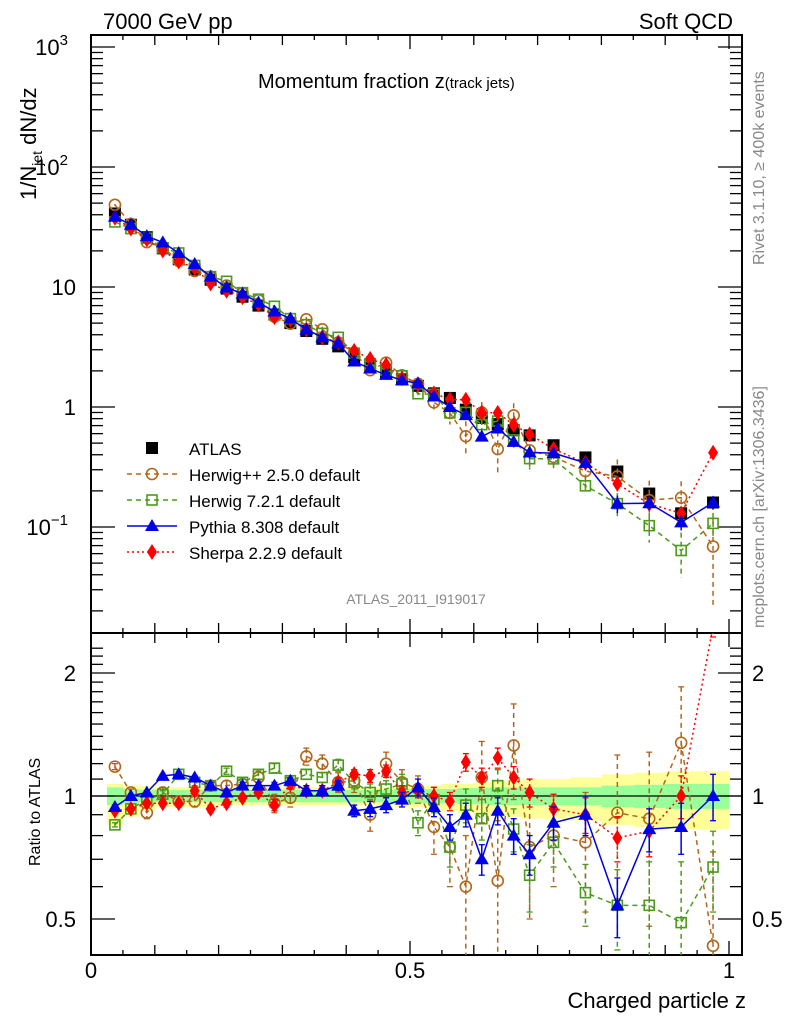 Image resolution: width=786 pixels, height=1024 pixels. Describe the element at coordinates (274, 475) in the screenshot. I see `legend-label: Herwig++ 2.5.0 default` at that location.